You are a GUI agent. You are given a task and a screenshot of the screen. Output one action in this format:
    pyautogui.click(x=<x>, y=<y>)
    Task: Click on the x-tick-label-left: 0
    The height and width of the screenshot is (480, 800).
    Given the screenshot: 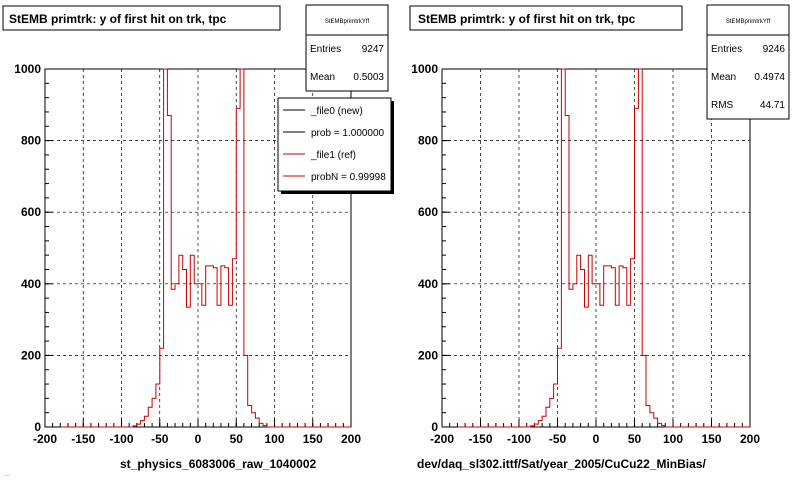 What is the action you would take?
    pyautogui.click(x=198, y=439)
    